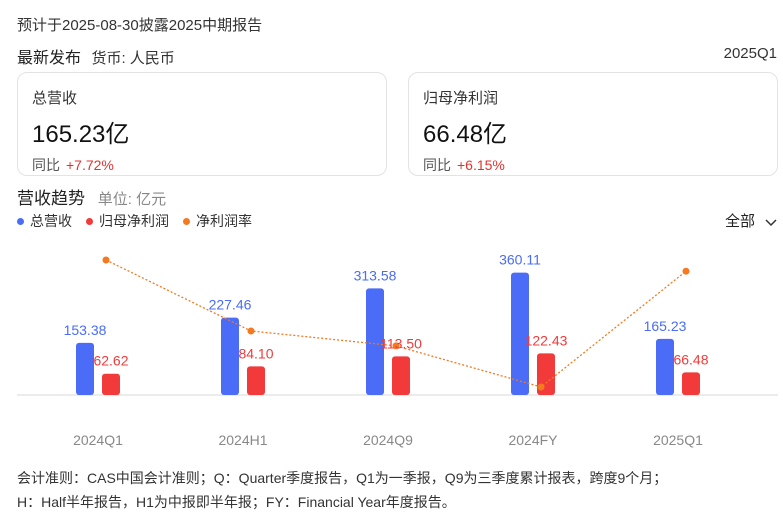 Image resolution: width=783 pixels, height=520 pixels. What do you see at coordinates (593, 165) in the screenshot?
I see `net-profit-yoy: 同比 +6.15%` at bounding box center [593, 165].